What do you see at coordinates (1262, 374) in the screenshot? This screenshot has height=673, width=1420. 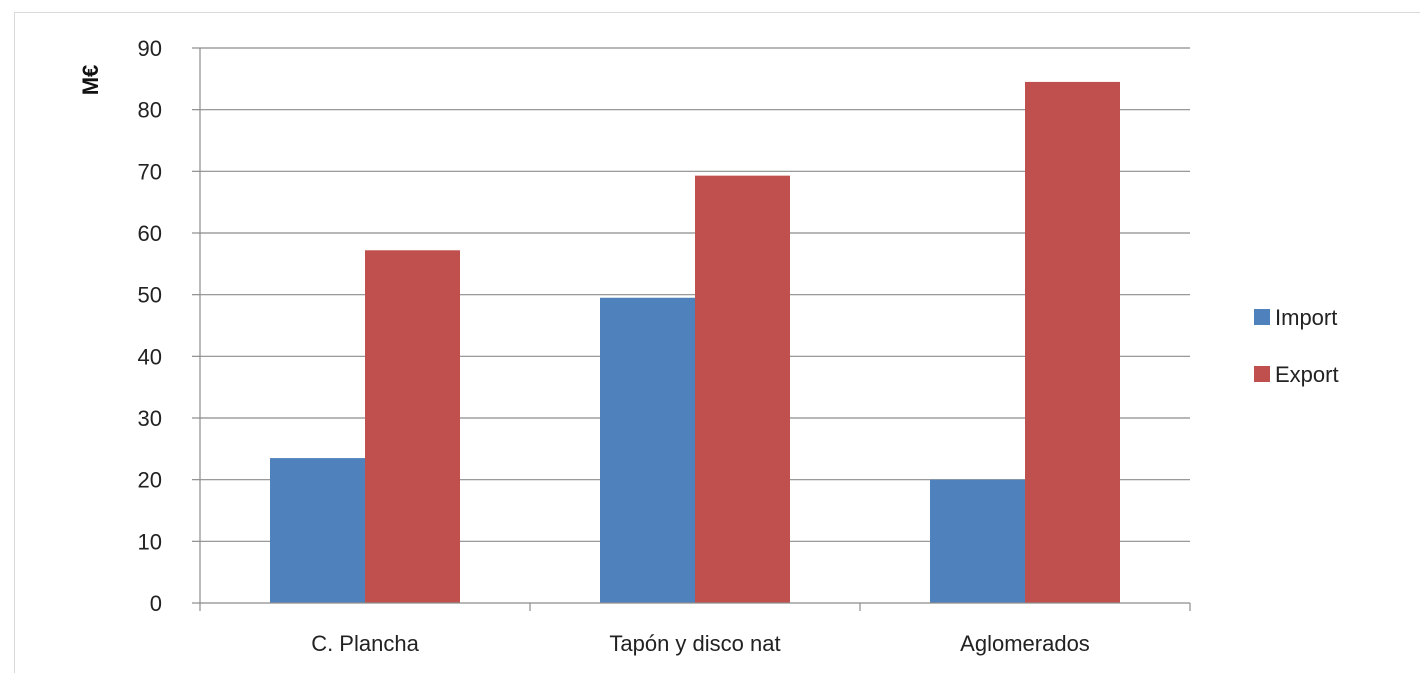 I see `legend-swatch-export` at bounding box center [1262, 374].